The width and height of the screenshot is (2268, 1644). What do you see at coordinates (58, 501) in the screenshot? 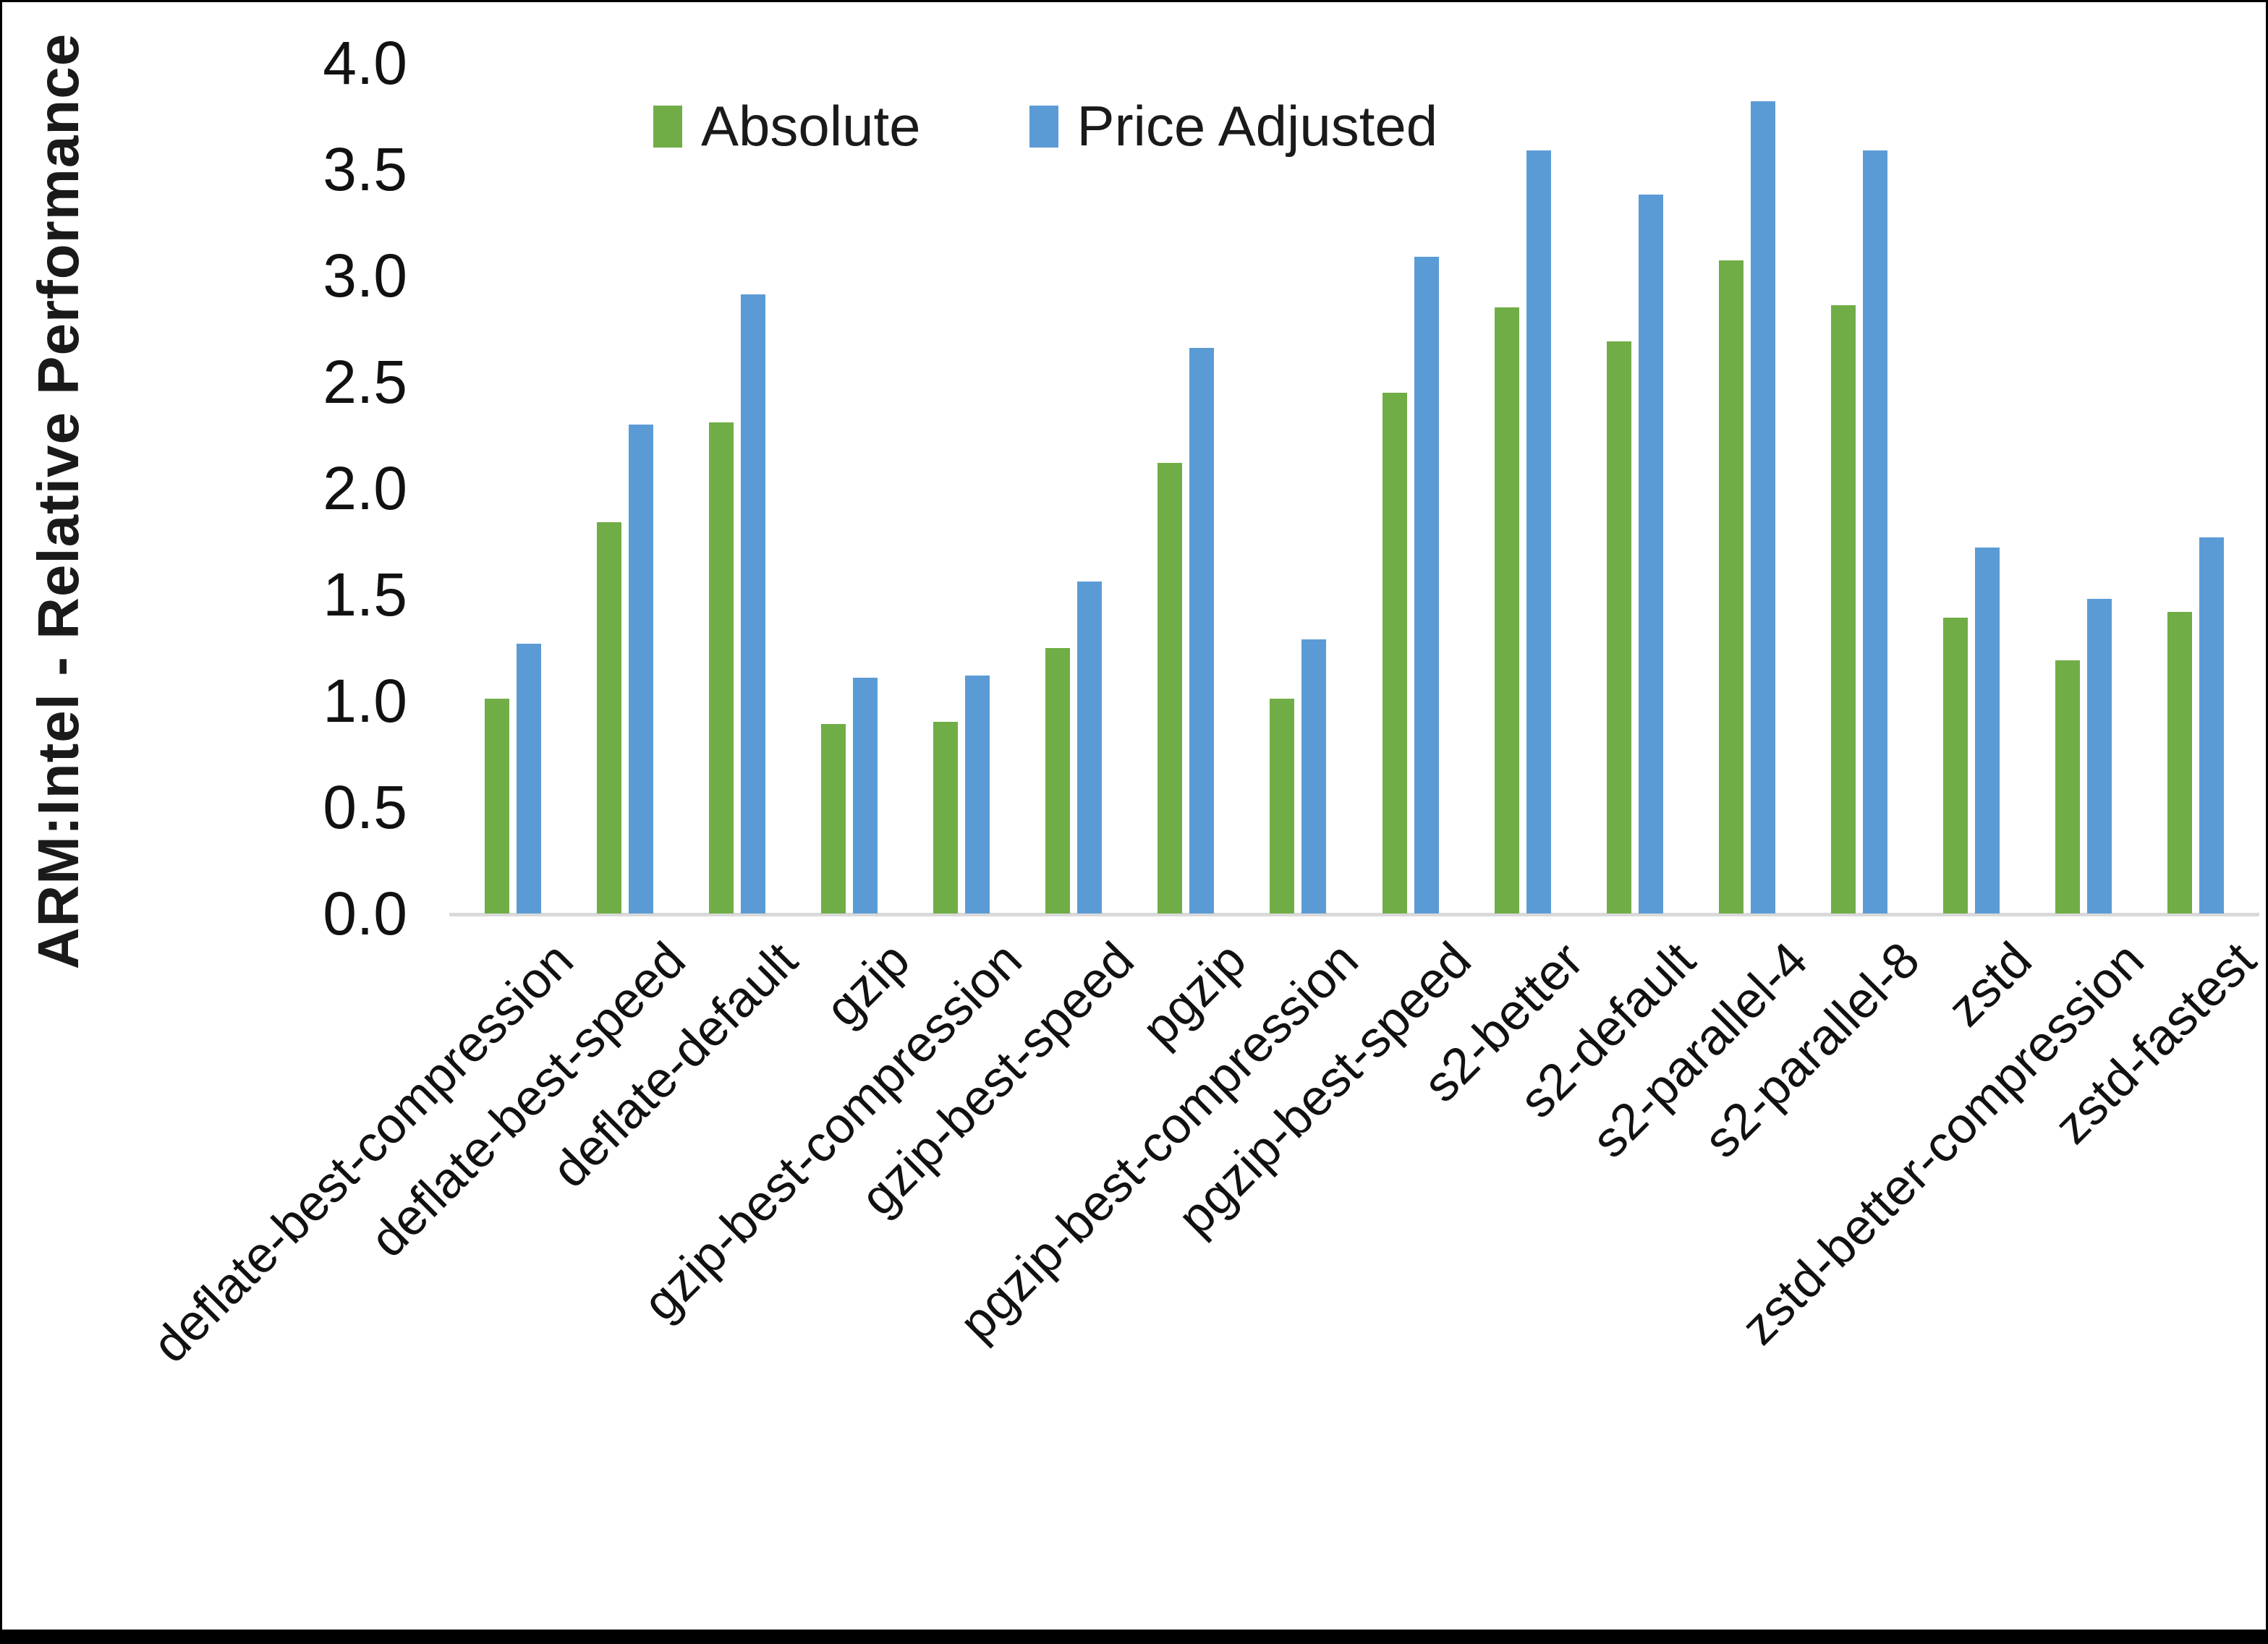
I see `y-axis-title: ARM:Intel - Relative Performance` at bounding box center [58, 501].